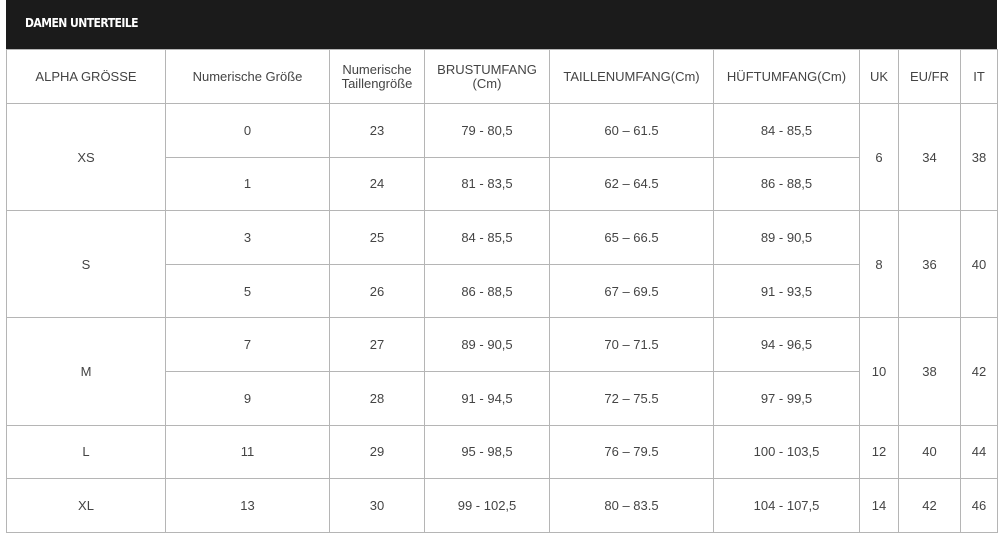 This screenshot has width=1000, height=537. I want to click on numeric-size-cell: 7, so click(247, 344).